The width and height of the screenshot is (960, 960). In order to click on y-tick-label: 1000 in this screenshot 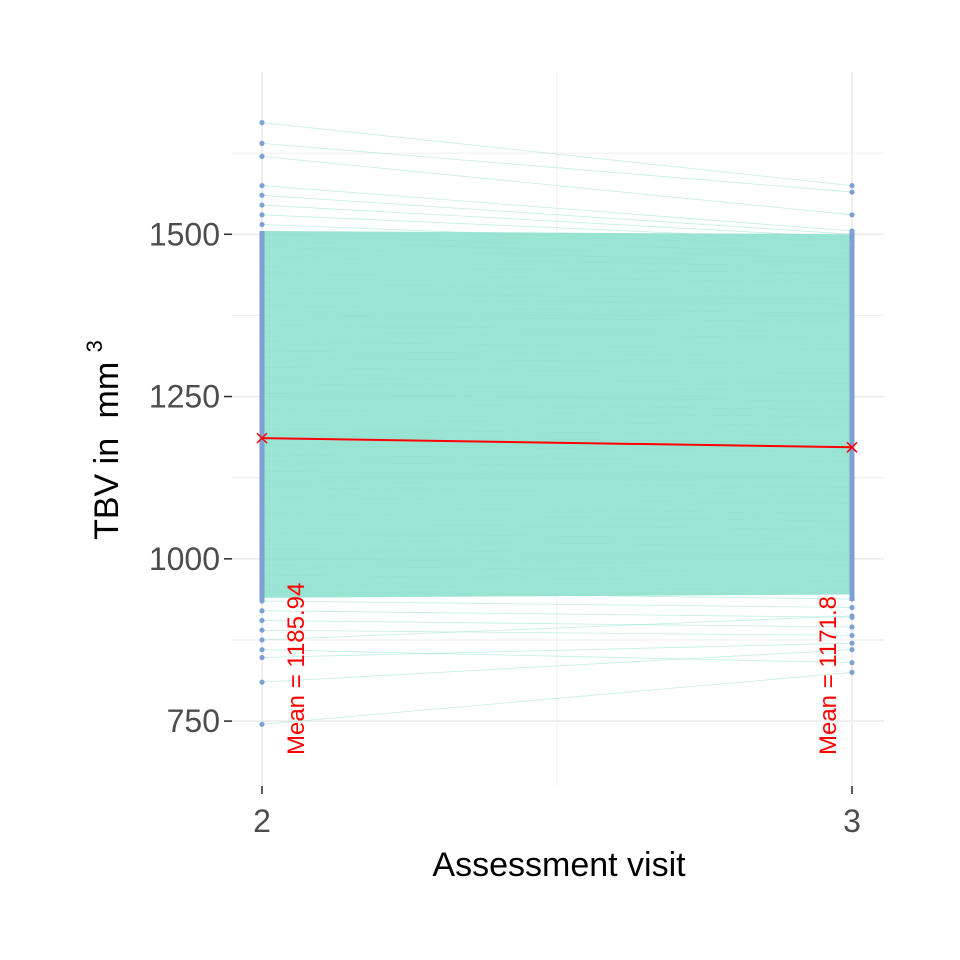, I will do `click(184, 559)`.